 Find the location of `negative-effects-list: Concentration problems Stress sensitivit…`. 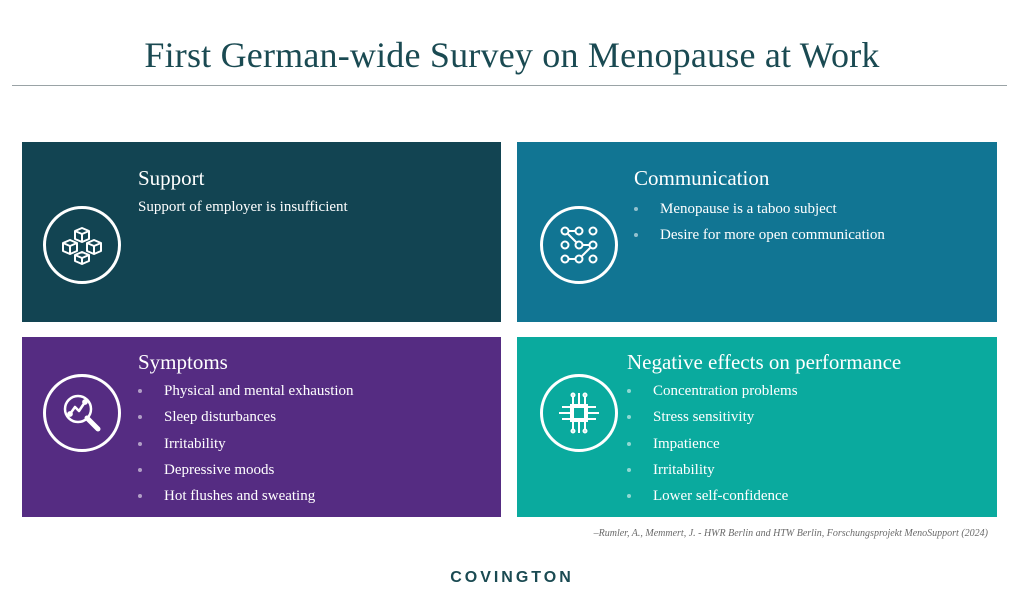

negative-effects-list: Concentration problems Stress sensitivit… is located at coordinates (712, 446).